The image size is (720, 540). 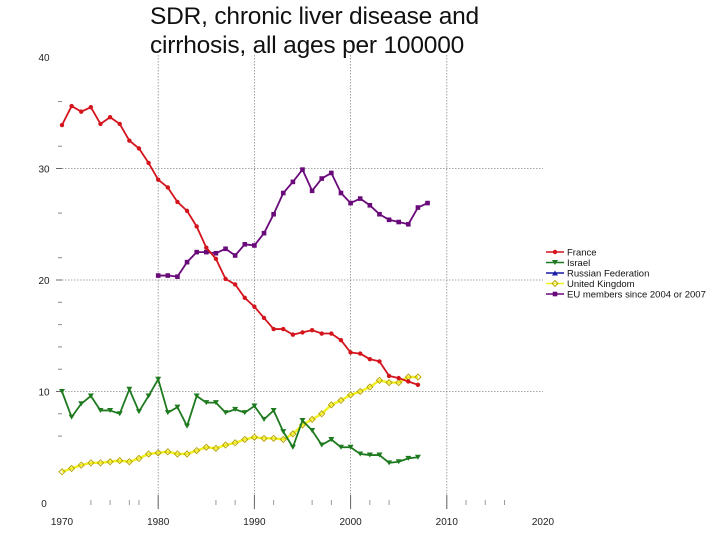 What do you see at coordinates (626, 295) in the screenshot?
I see `legend-item: EU members since 2004 or 2007` at bounding box center [626, 295].